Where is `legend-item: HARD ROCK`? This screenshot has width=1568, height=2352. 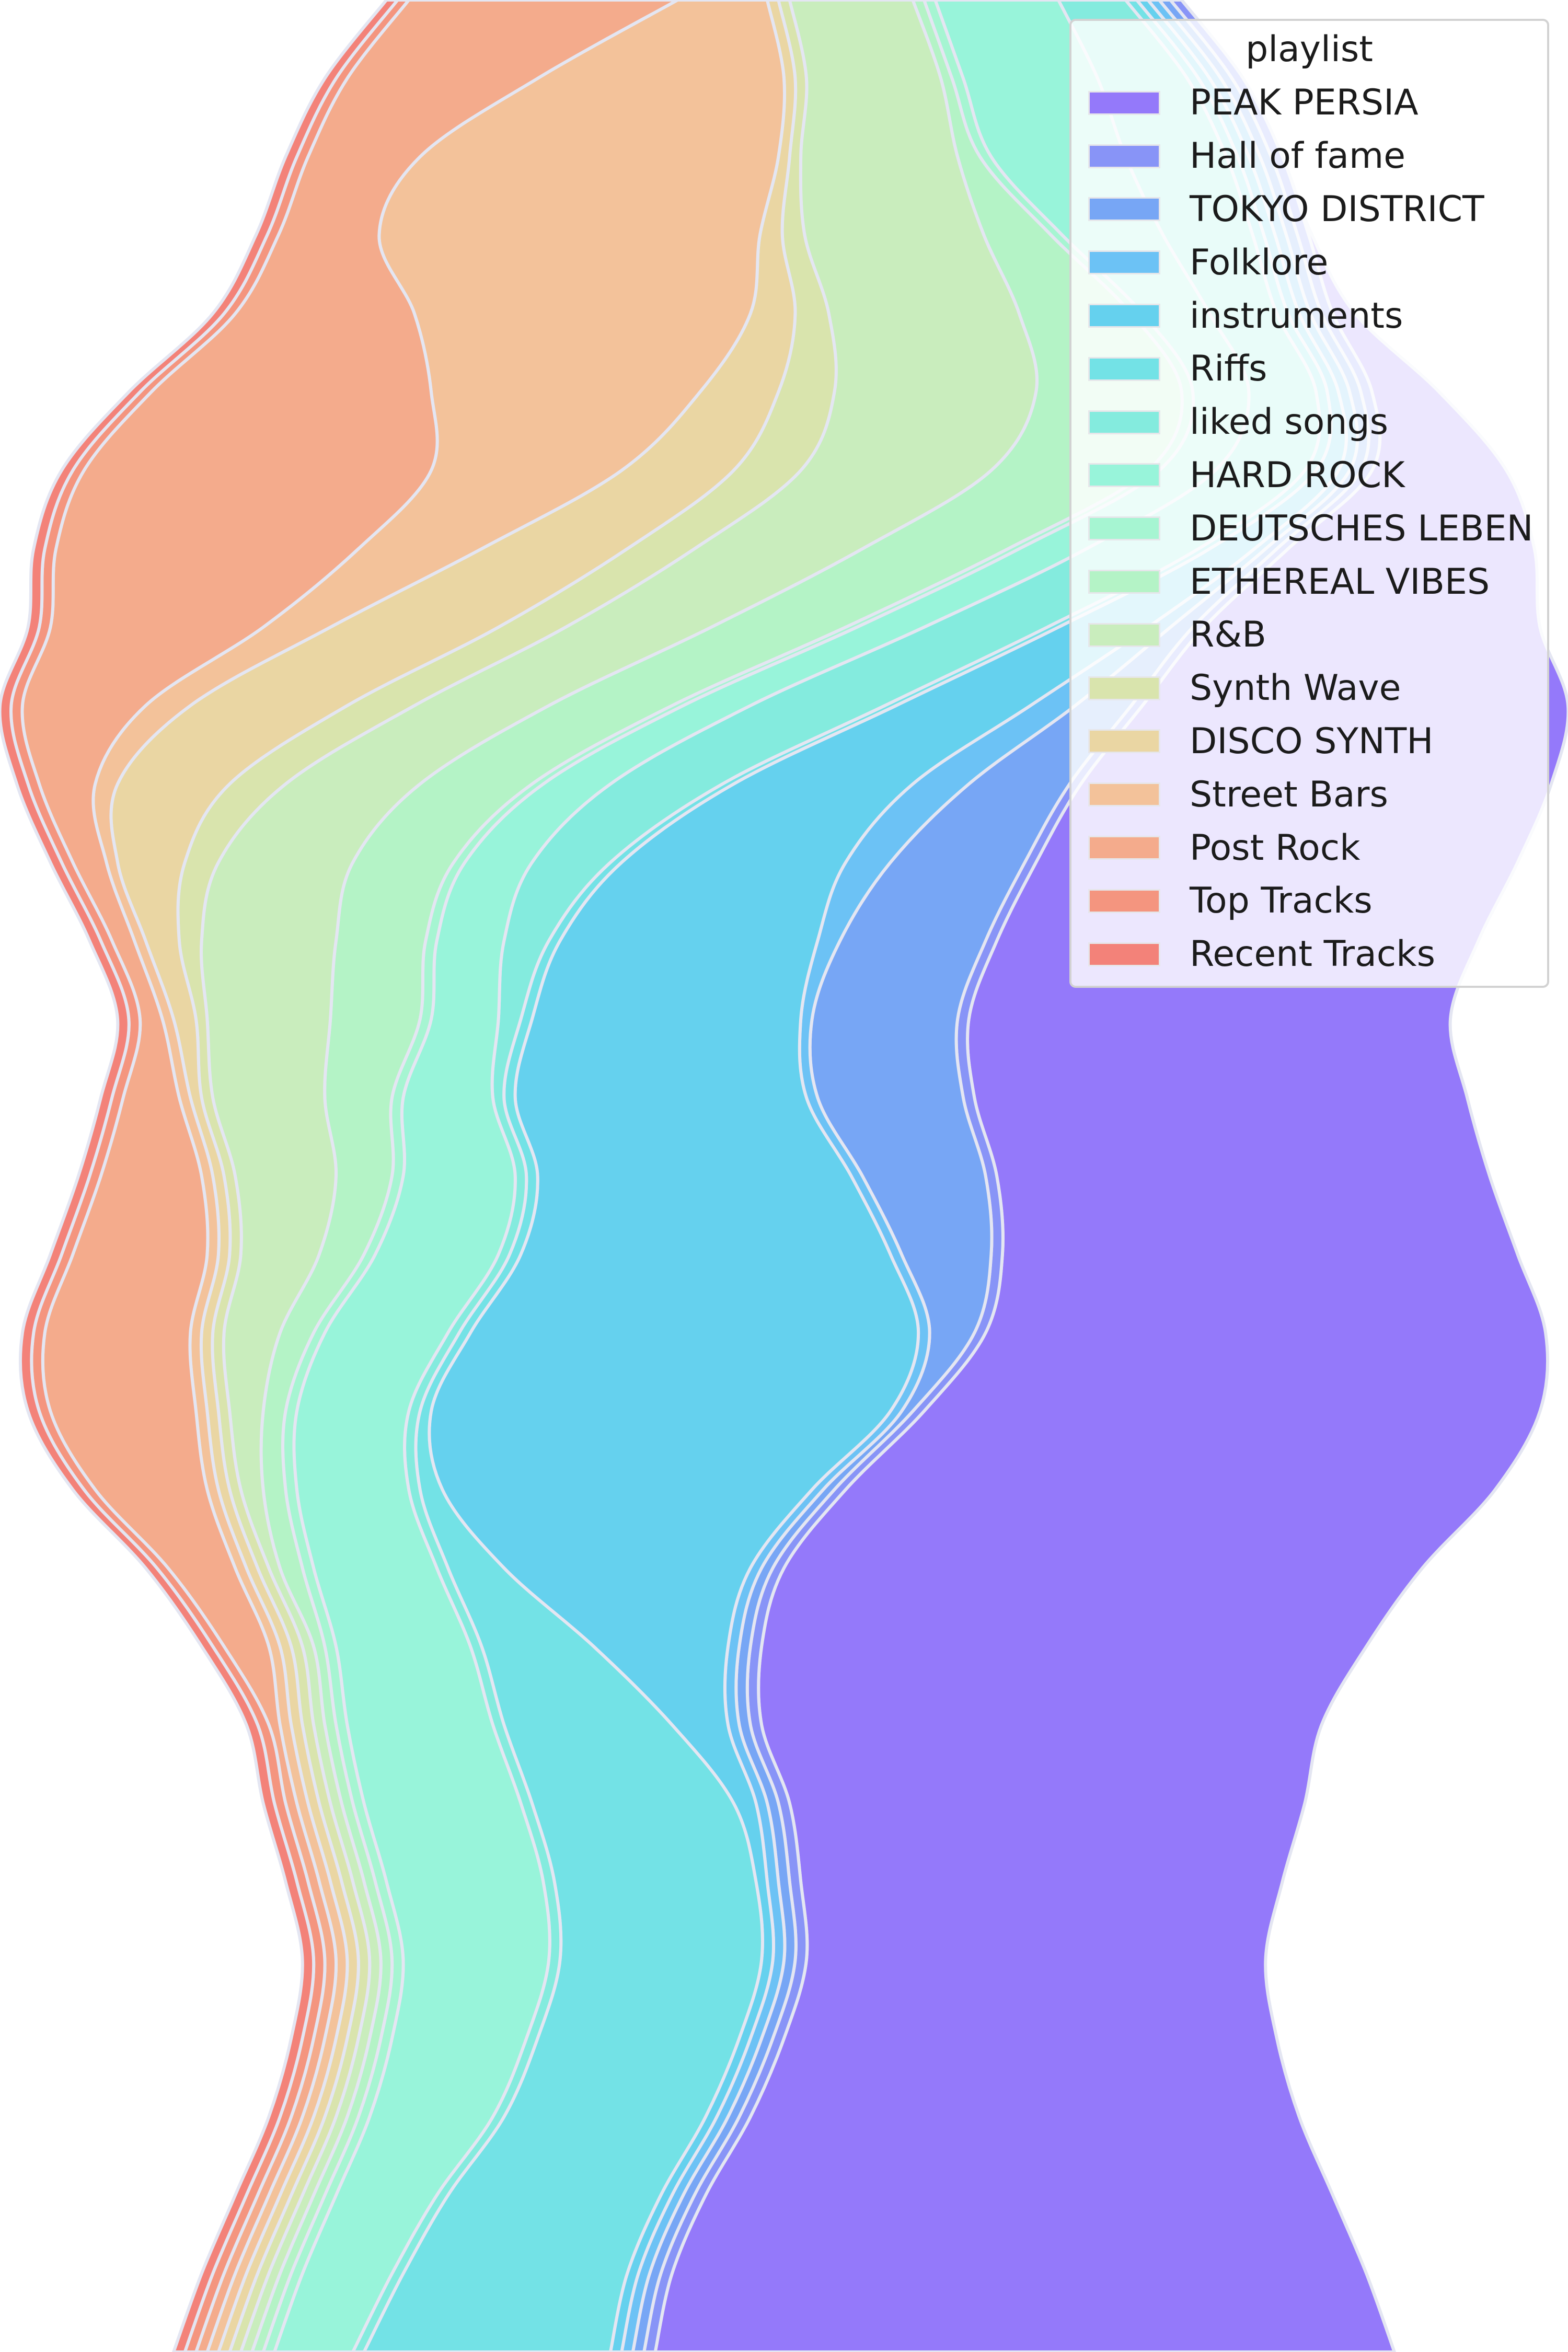 legend-item: HARD ROCK is located at coordinates (1309, 475).